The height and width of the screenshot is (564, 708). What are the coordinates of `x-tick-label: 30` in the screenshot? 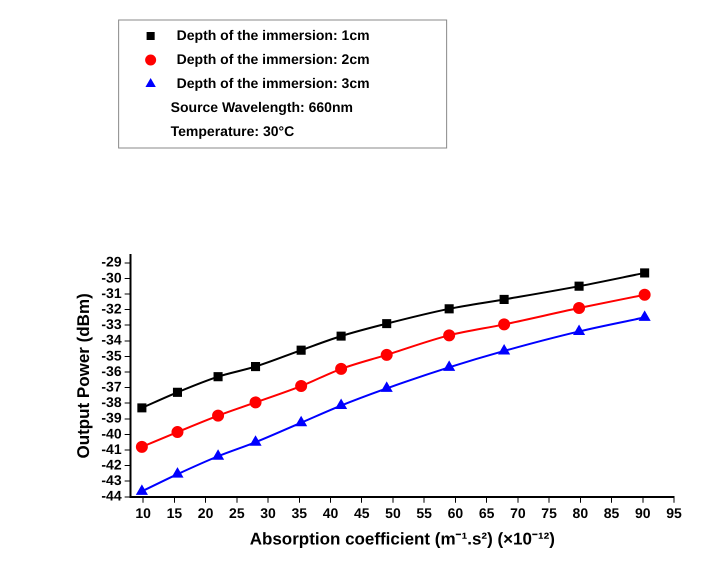 It's located at (268, 513).